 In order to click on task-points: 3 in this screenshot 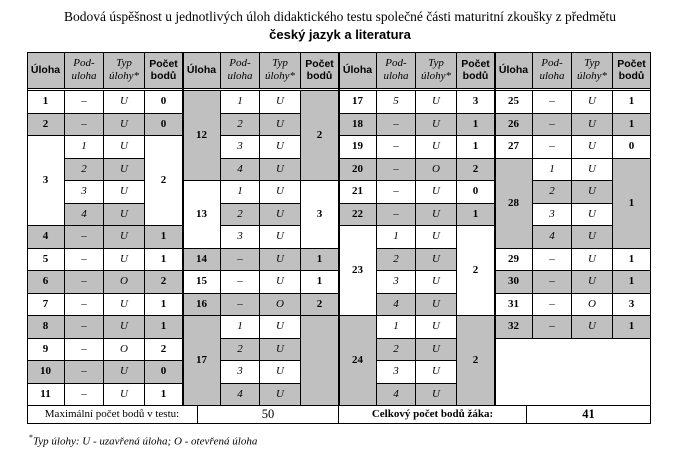, I will do `click(320, 215)`.